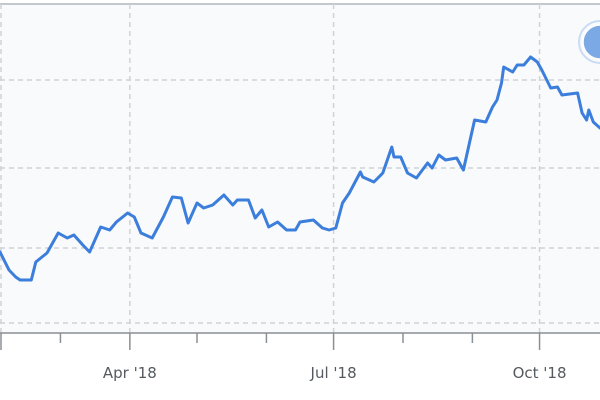  What do you see at coordinates (333, 373) in the screenshot?
I see `x-tick-label: Jul '18` at bounding box center [333, 373].